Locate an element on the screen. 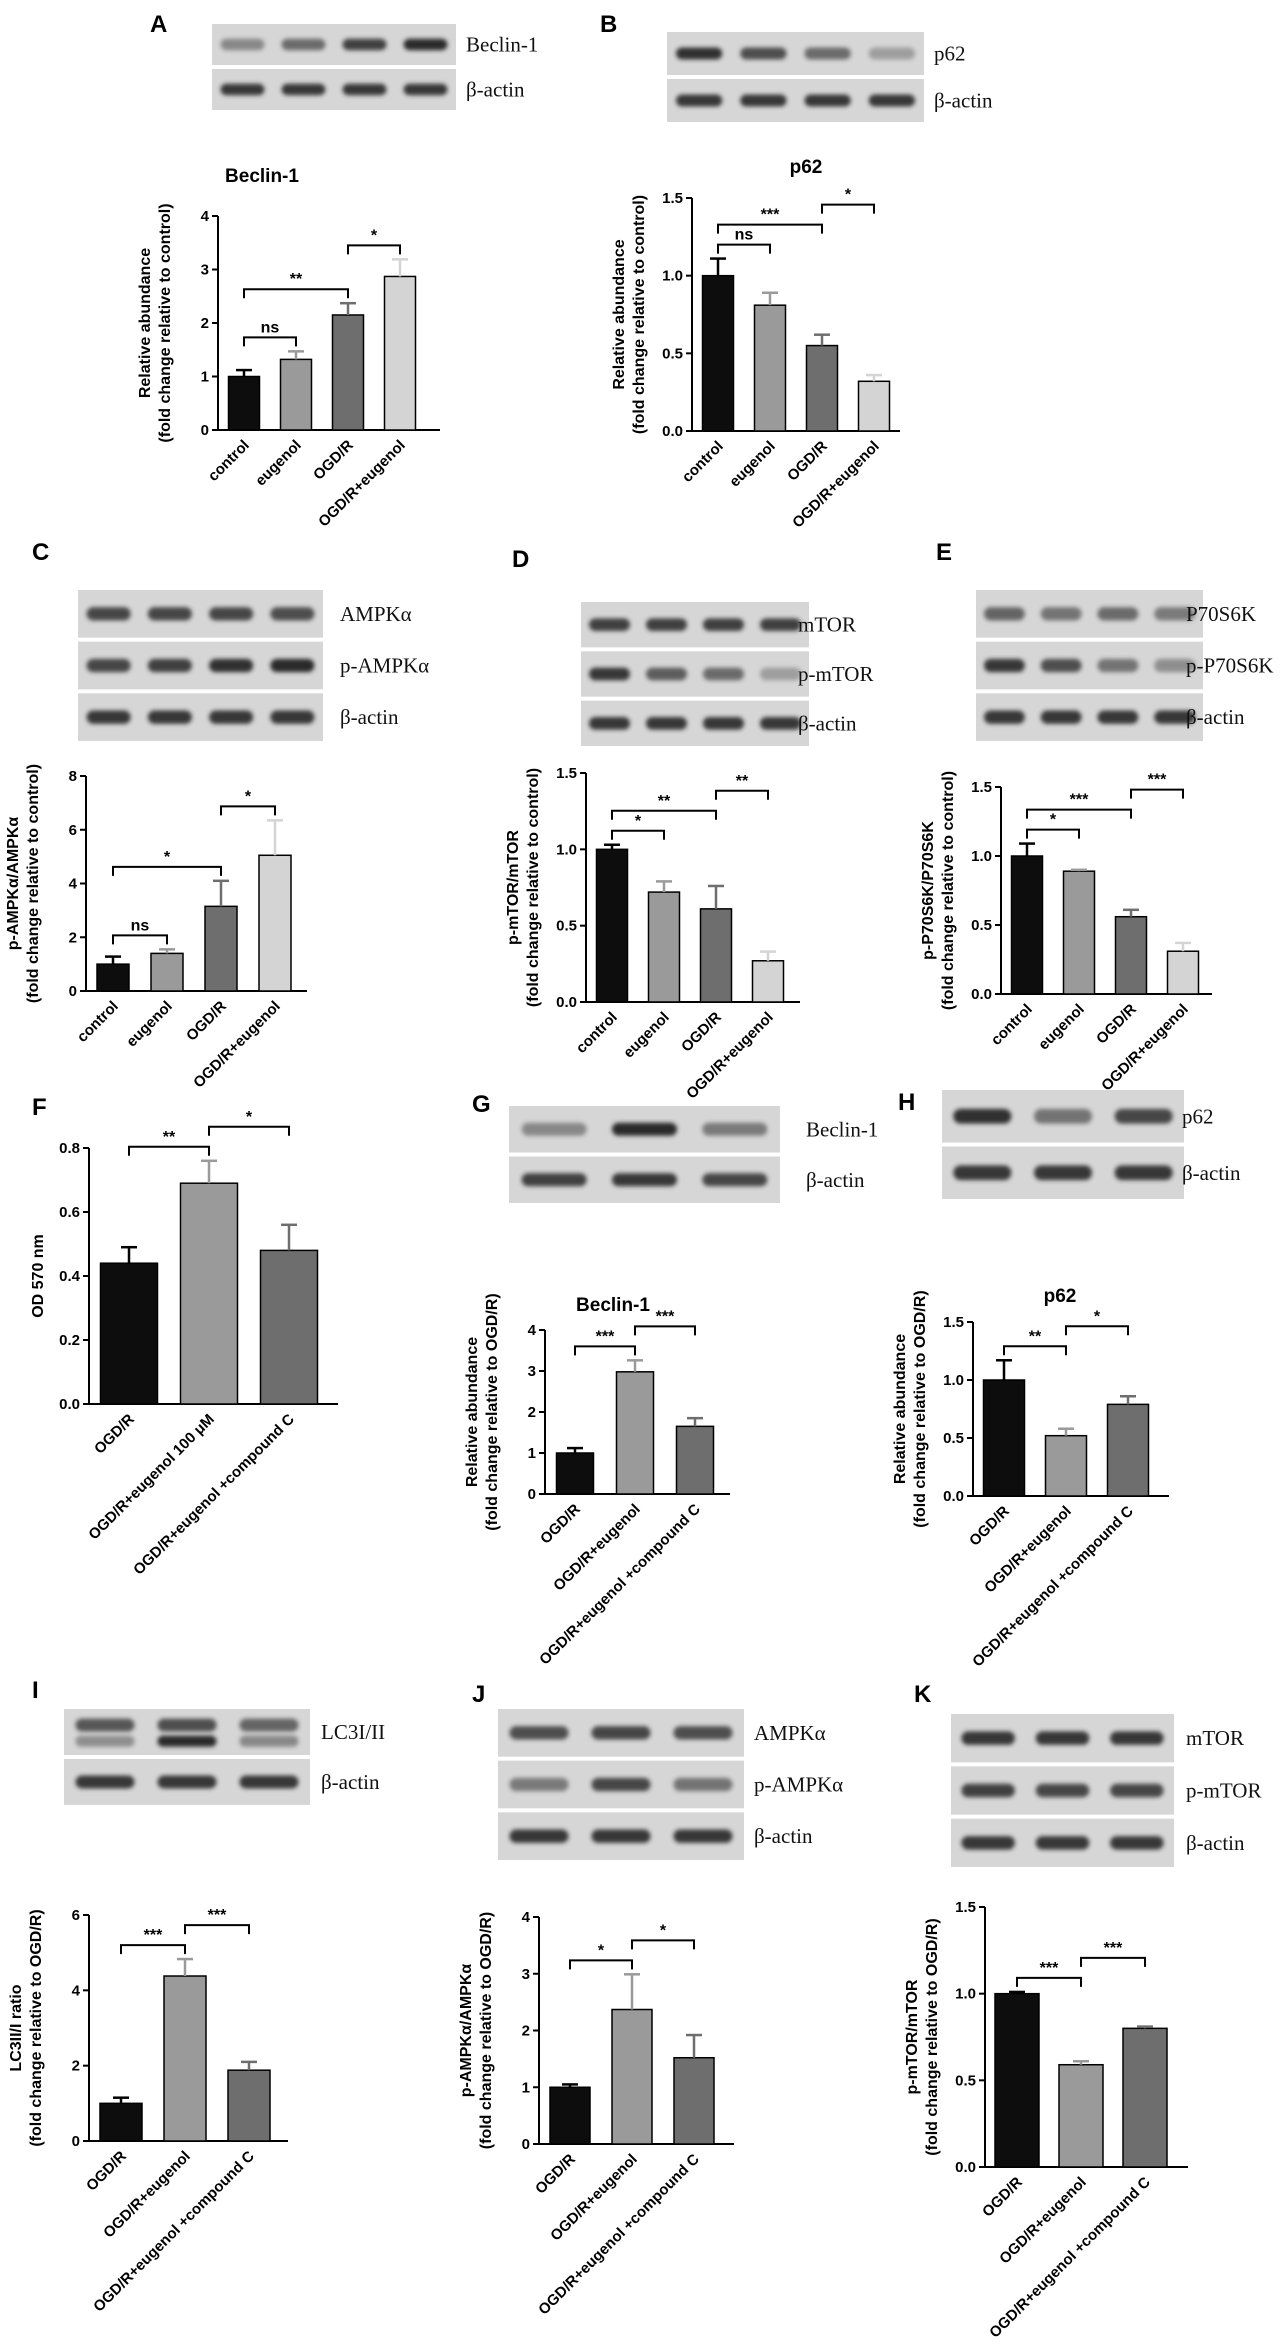 This screenshot has height=2348, width=1284. blot-label: p62 is located at coordinates (1198, 1116).